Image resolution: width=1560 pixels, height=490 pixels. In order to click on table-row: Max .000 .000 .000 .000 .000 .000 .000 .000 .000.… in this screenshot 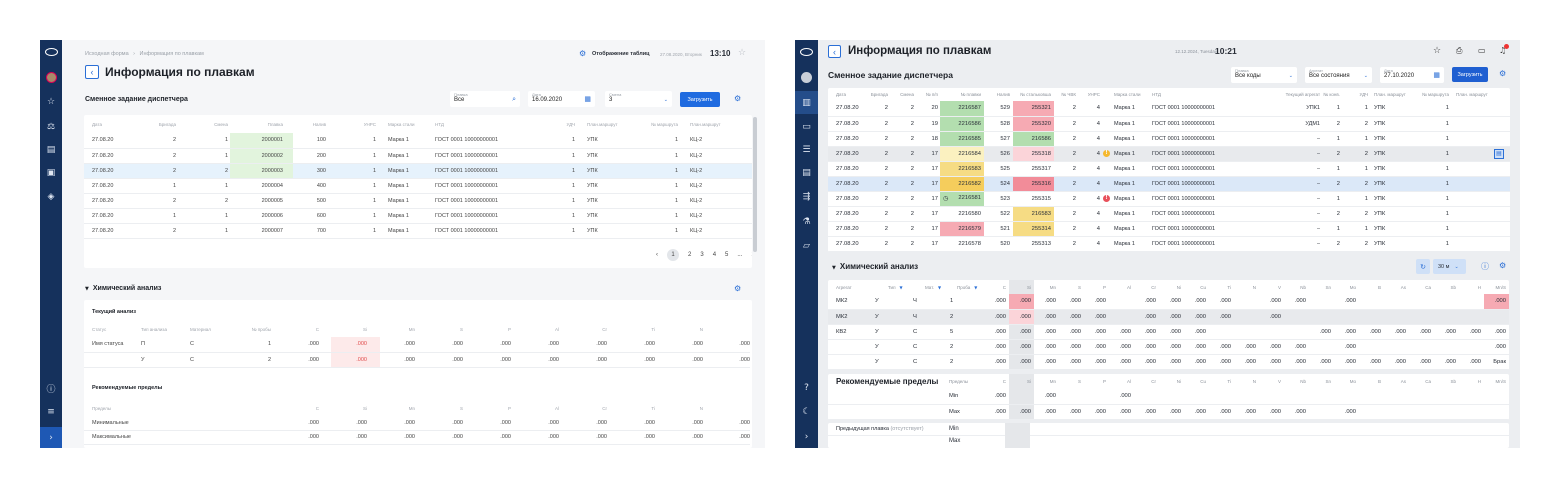, I will do `click(1168, 412)`.